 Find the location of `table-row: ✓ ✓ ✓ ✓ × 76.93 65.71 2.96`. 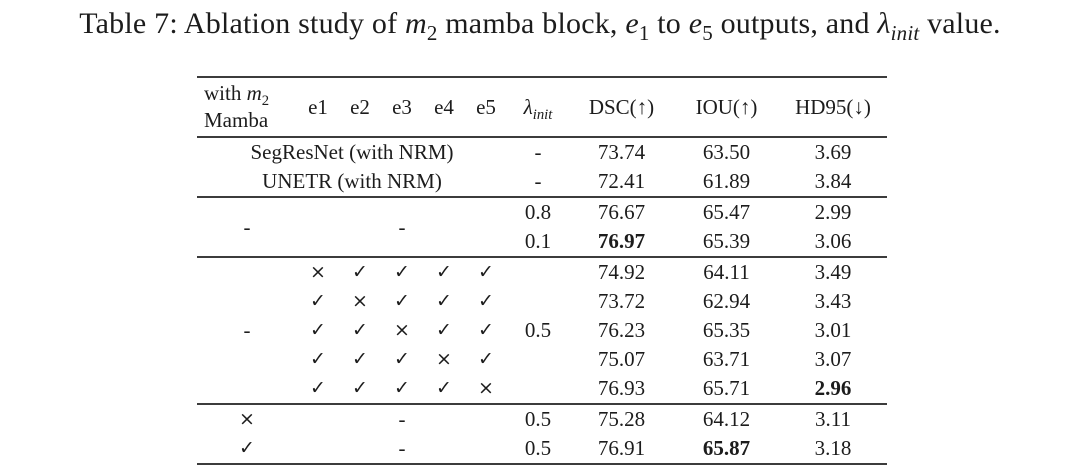

table-row: ✓ ✓ ✓ ✓ × 76.93 65.71 2.96 is located at coordinates (542, 389).